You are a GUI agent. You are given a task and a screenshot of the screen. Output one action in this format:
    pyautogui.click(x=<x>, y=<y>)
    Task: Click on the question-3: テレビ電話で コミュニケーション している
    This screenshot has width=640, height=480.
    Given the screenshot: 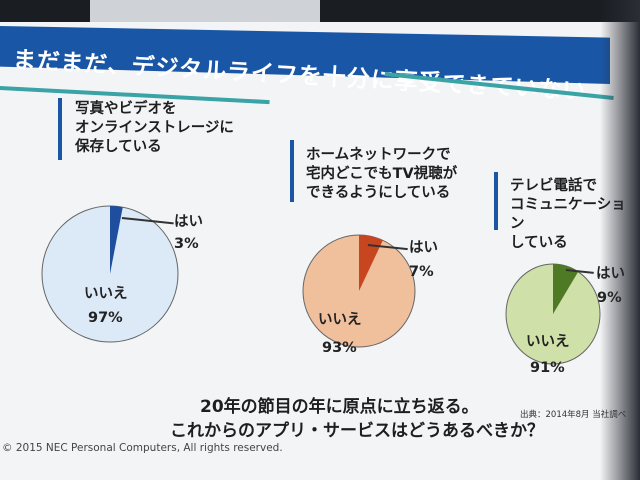 What is the action you would take?
    pyautogui.click(x=568, y=214)
    